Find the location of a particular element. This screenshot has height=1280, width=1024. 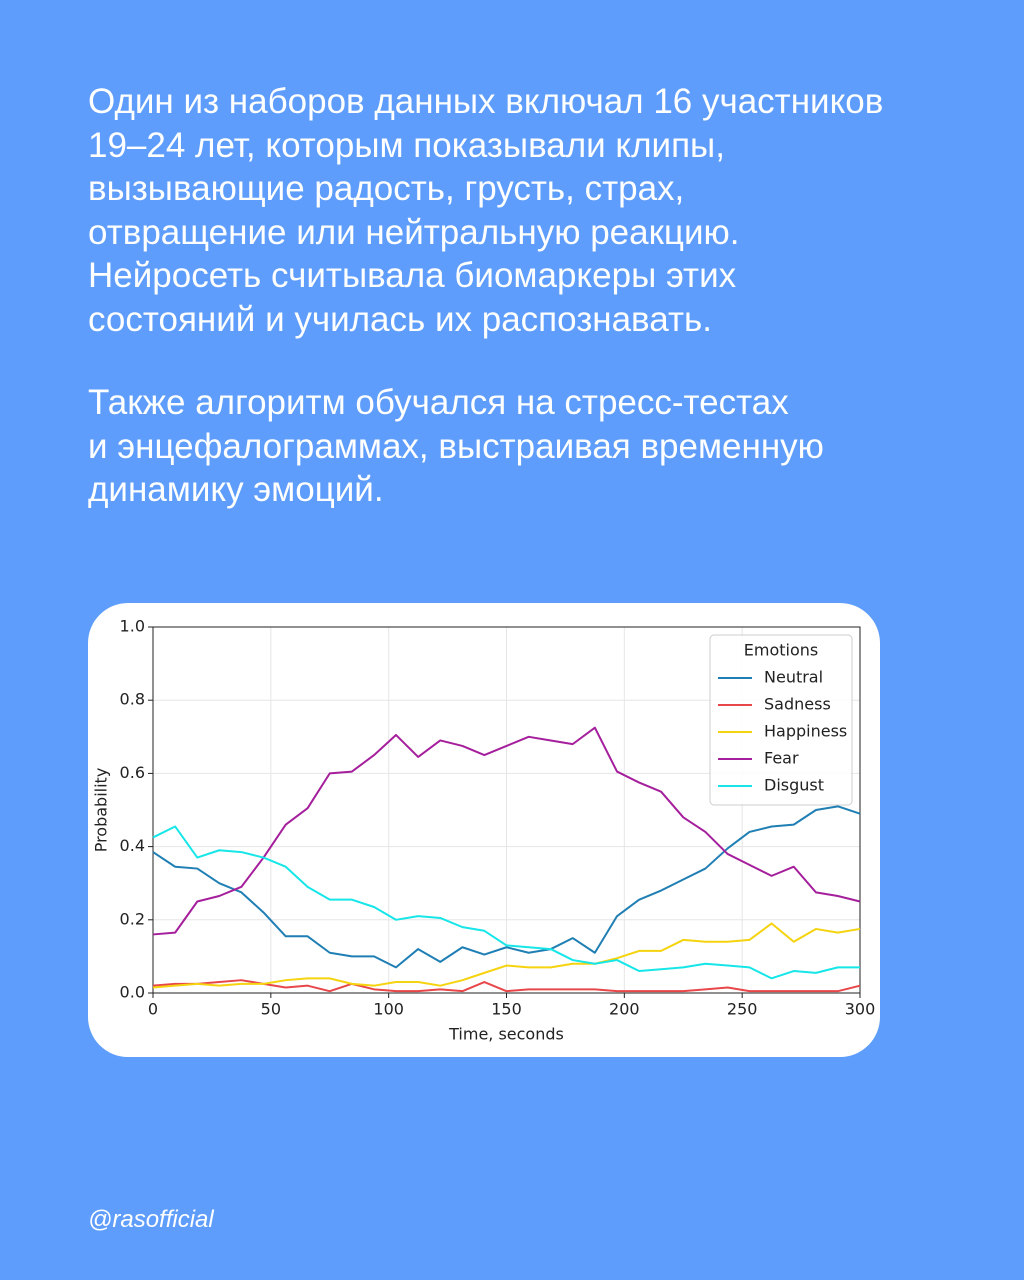

y-tick-label: 0.0 is located at coordinates (132, 992).